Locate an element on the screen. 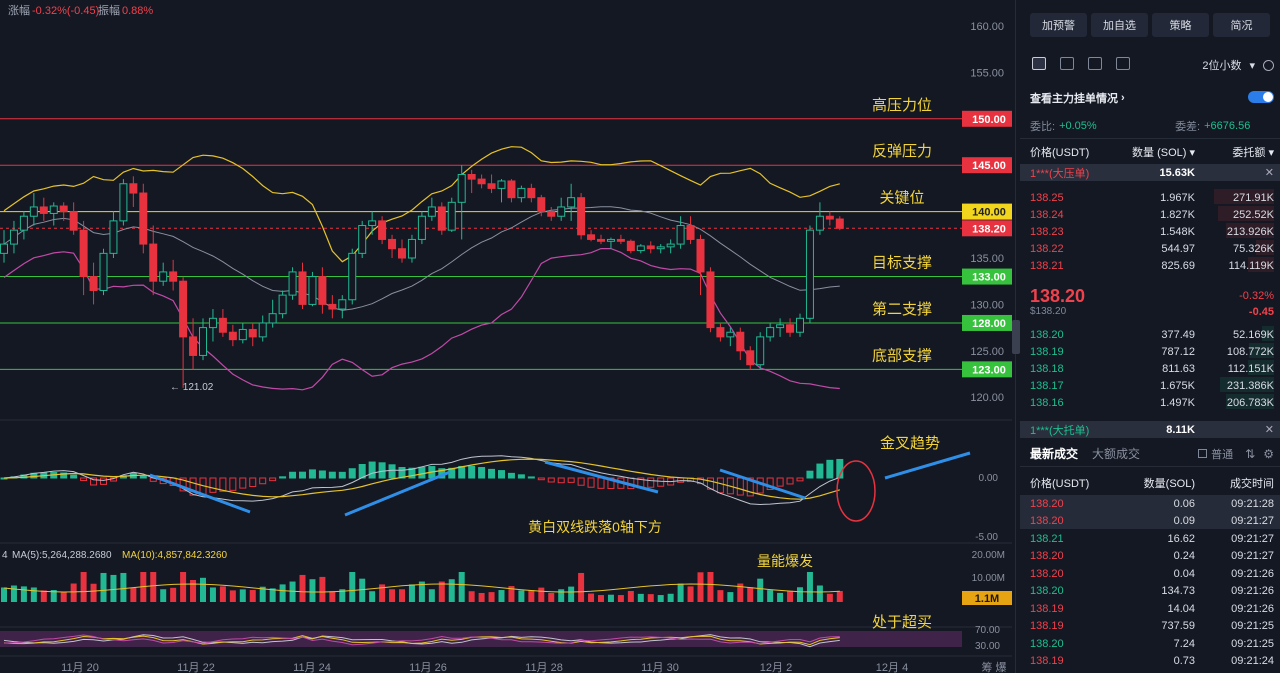 This screenshot has width=1280, height=673. watch-row: 查看主力挂单情况 › is located at coordinates (1152, 97).